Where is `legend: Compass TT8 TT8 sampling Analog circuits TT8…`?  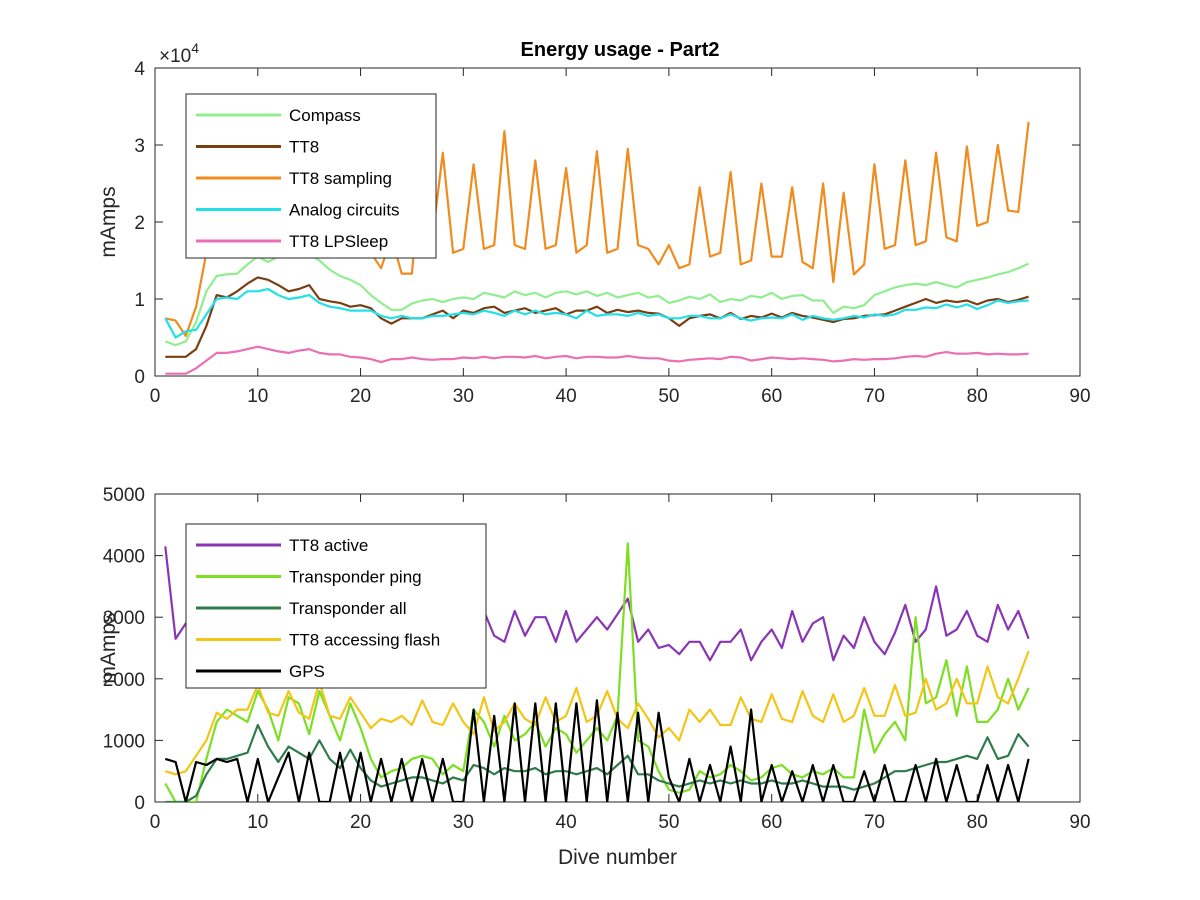 legend: Compass TT8 TT8 sampling Analog circuits TT8… is located at coordinates (311, 176).